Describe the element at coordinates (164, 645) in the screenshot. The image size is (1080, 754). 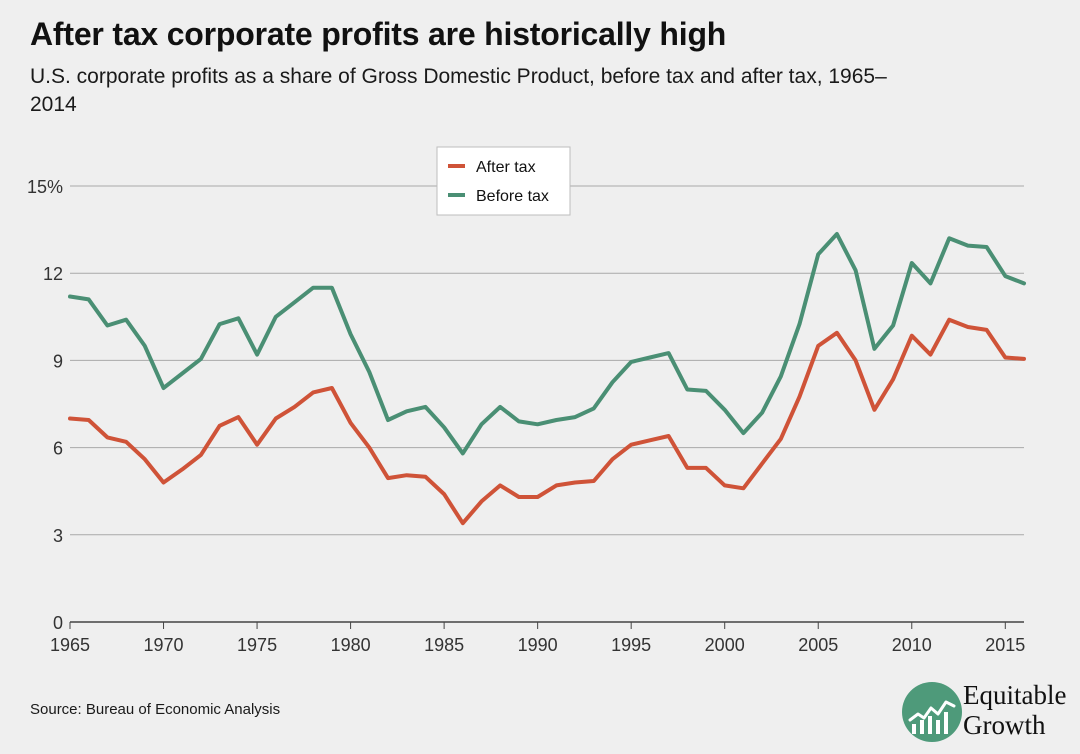
I see `x-tick-label: 1970` at that location.